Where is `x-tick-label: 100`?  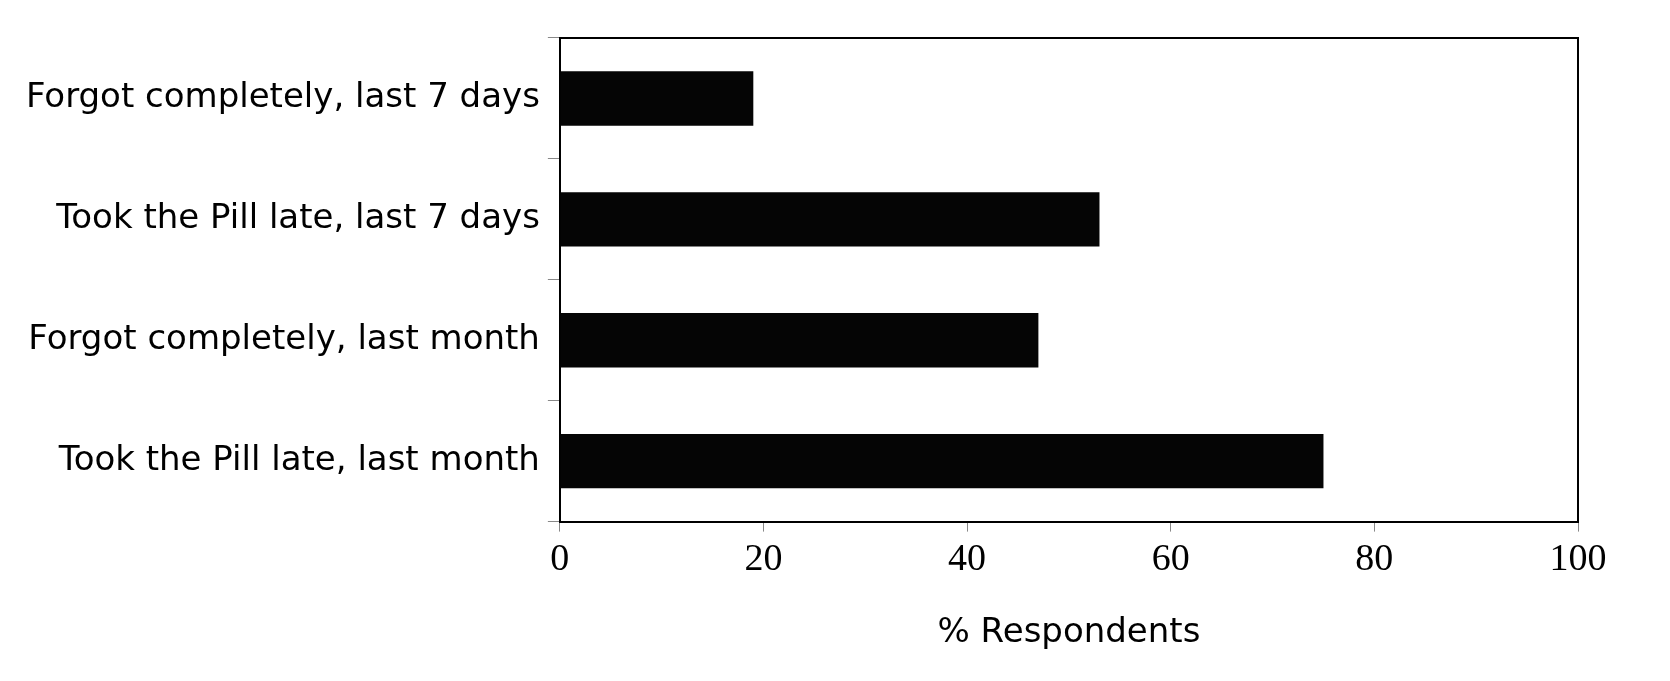 x-tick-label: 100 is located at coordinates (1578, 557).